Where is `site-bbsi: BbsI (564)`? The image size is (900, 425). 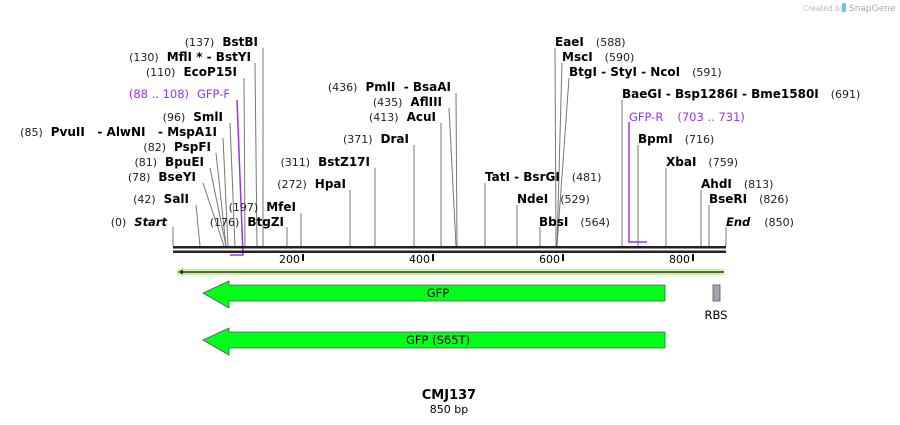 site-bbsi: BbsI (564) is located at coordinates (574, 222).